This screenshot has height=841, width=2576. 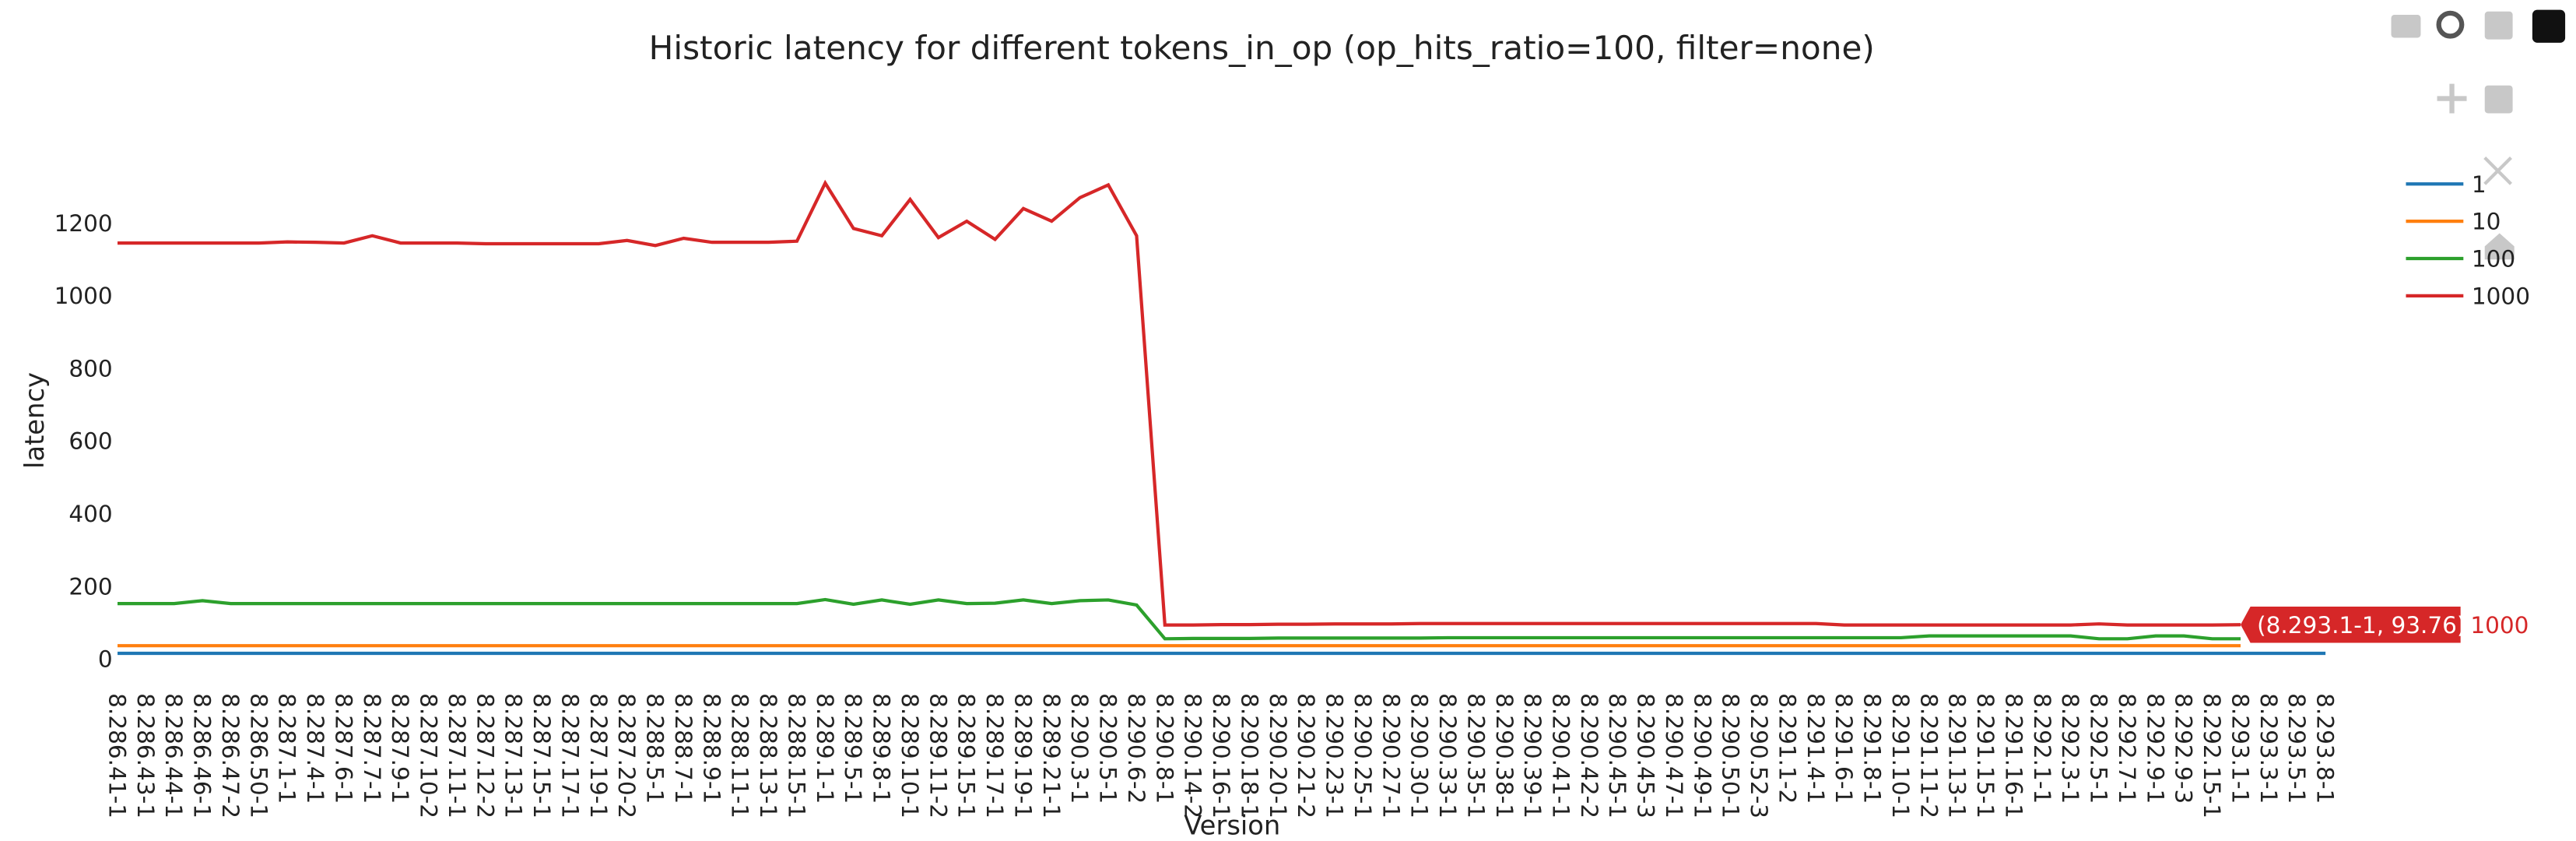 What do you see at coordinates (910, 755) in the screenshot?
I see `x-tick-label: 8.289.10-1` at bounding box center [910, 755].